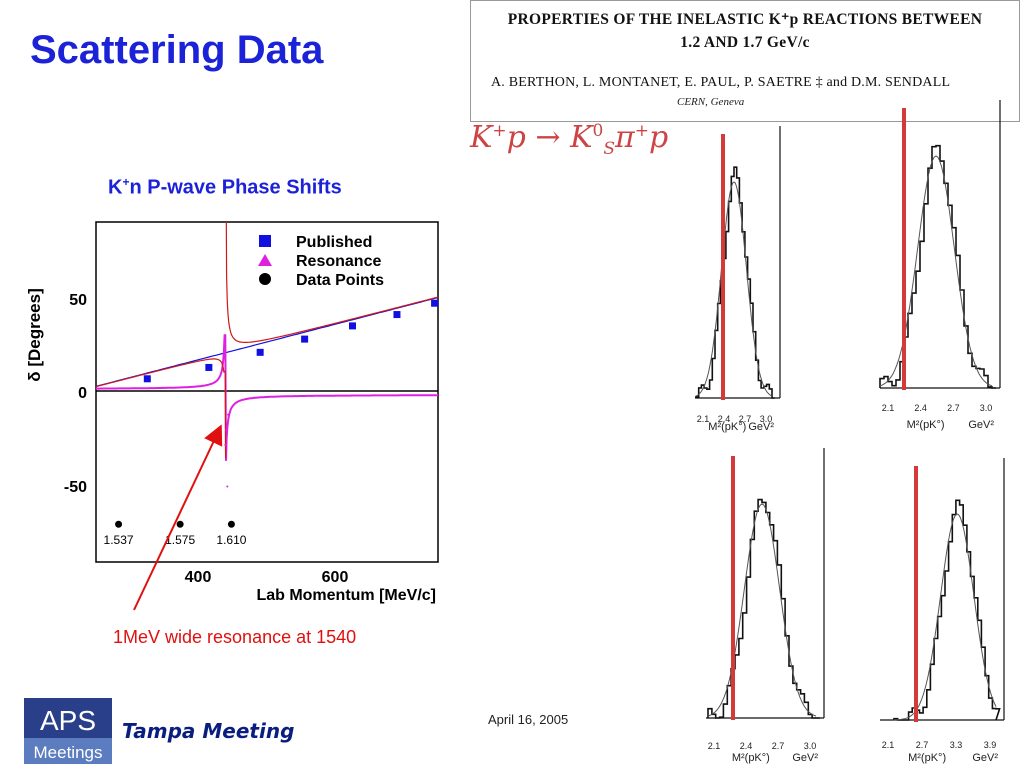 The width and height of the screenshot is (1024, 768). Describe the element at coordinates (267, 397) in the screenshot. I see `resonance-curve` at that location.